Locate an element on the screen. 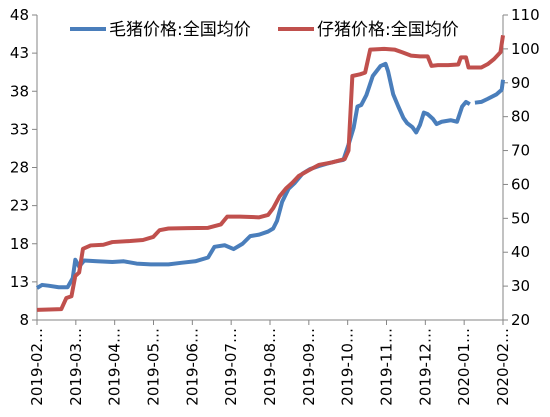 This screenshot has width=550, height=417. right-tick-label: 80 is located at coordinates (520, 117).